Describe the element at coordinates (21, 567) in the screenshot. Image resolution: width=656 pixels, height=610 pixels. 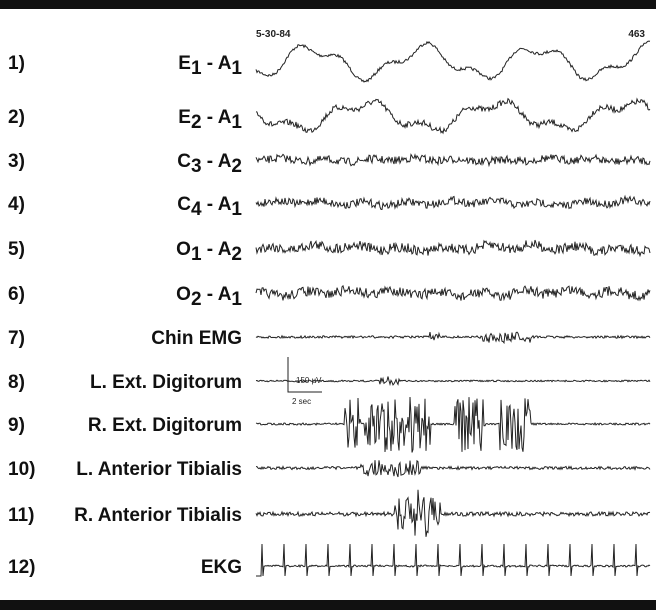
I see `channel-number: 12)` at that location.